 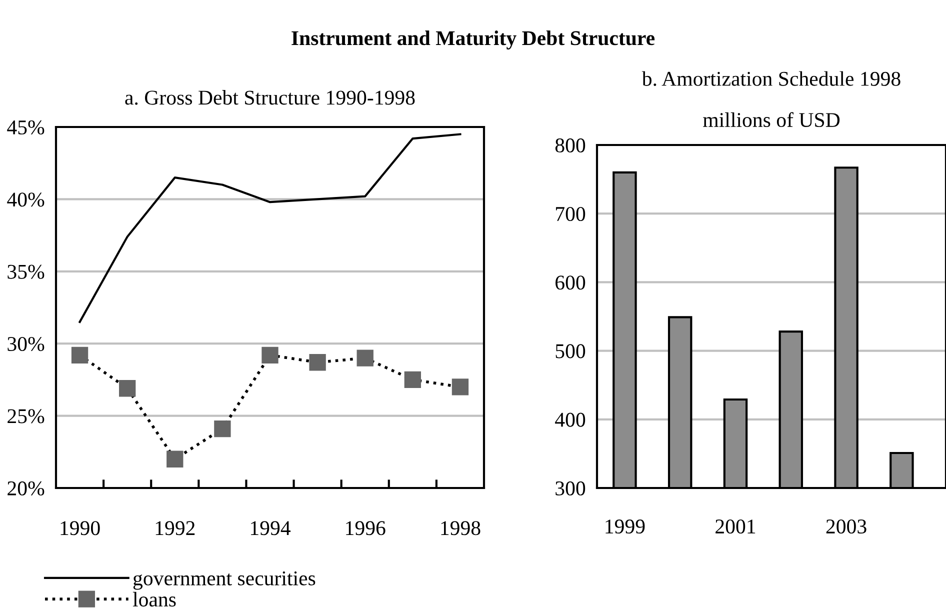 What do you see at coordinates (26, 488) in the screenshot?
I see `y-tick-label: 20%` at bounding box center [26, 488].